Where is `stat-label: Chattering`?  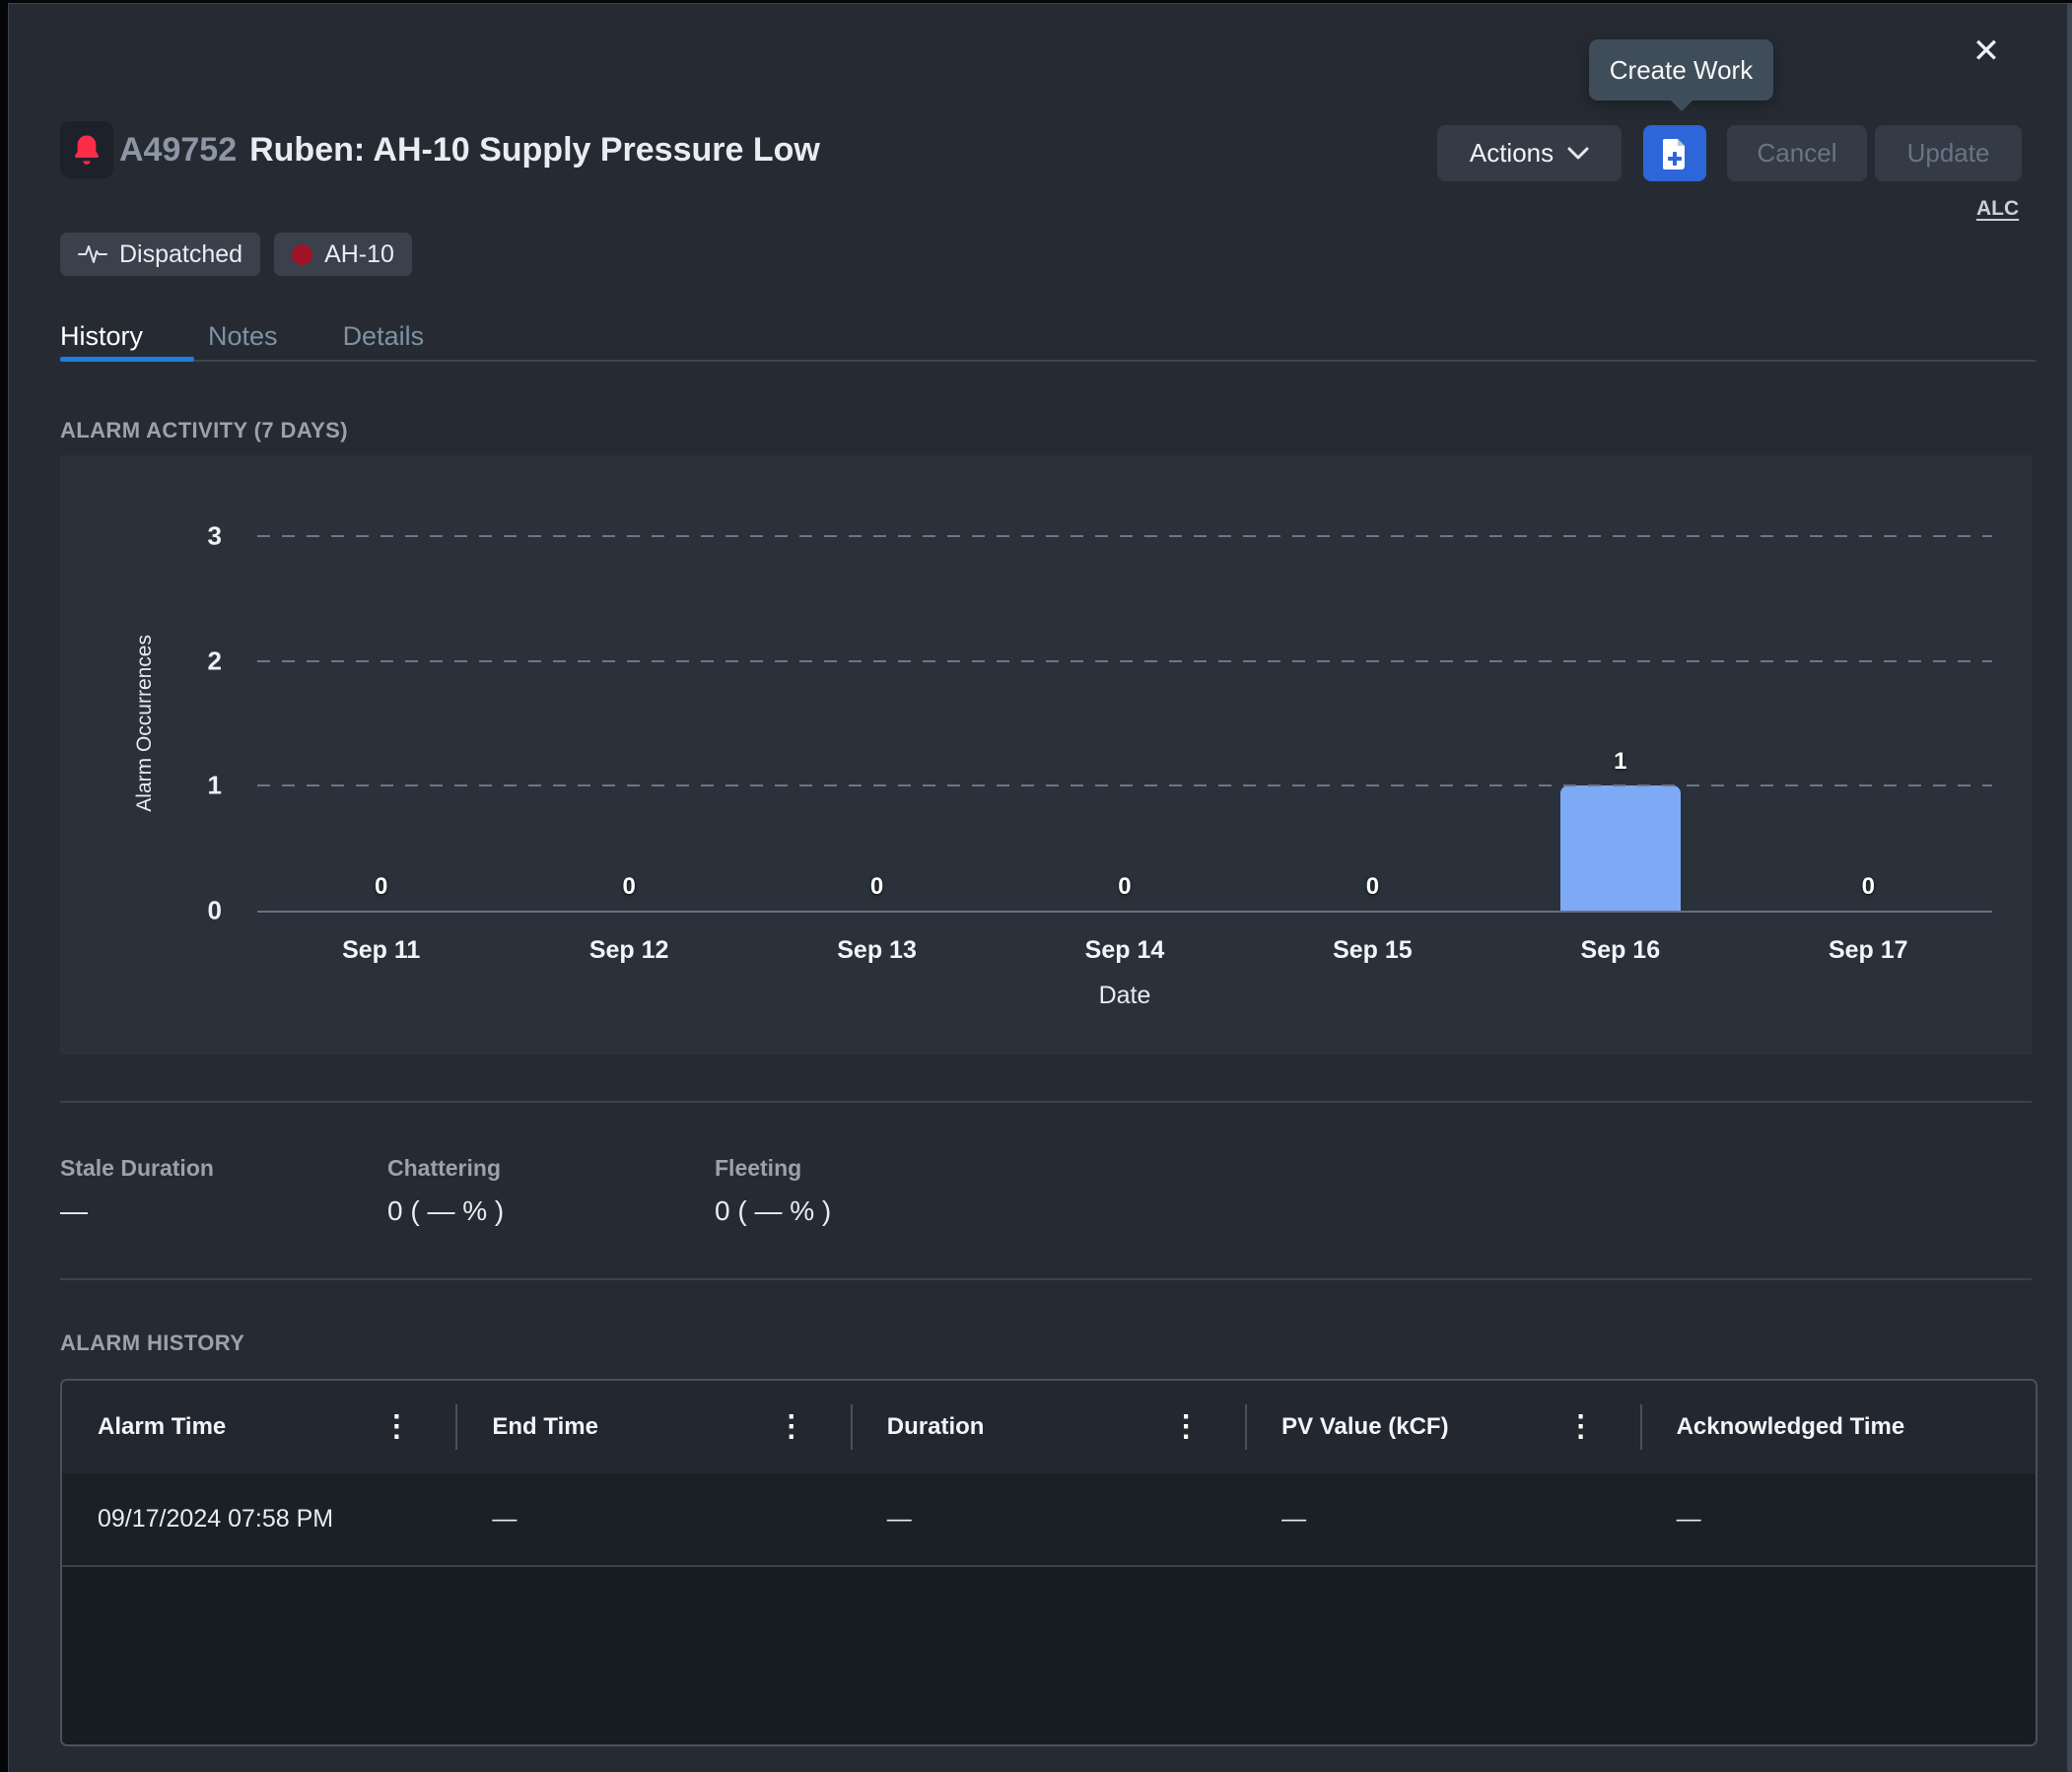 stat-label: Chattering is located at coordinates (444, 1168).